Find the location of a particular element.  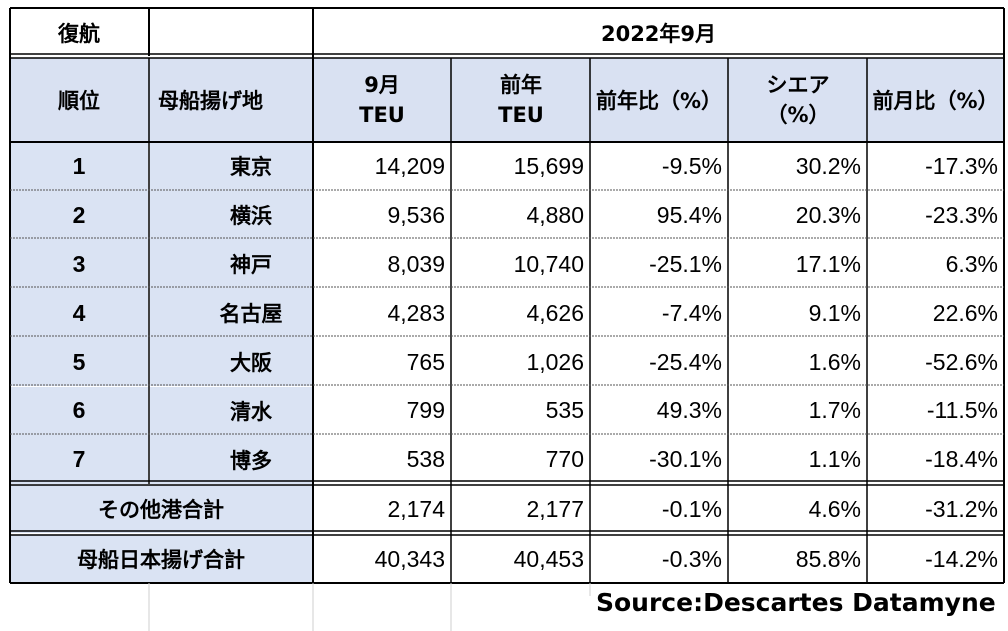

row-share: 30.2% is located at coordinates (828, 165).